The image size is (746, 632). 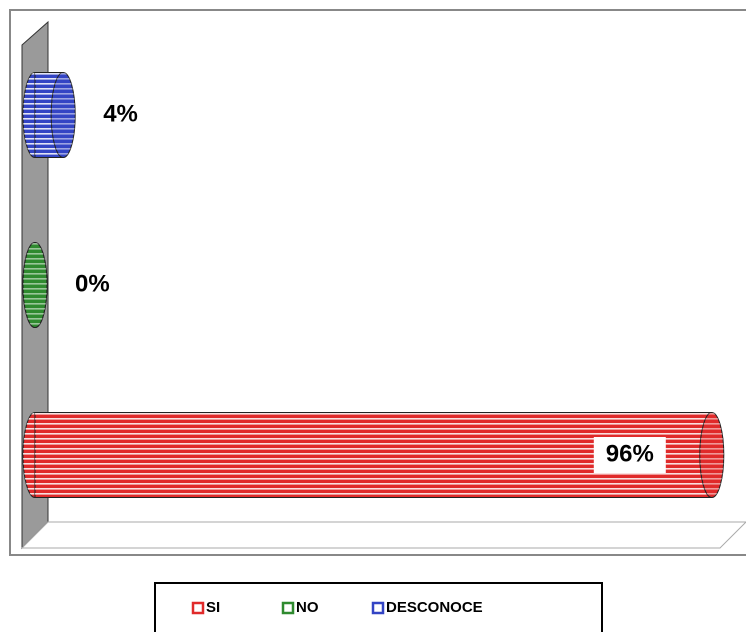 I want to click on legend-label: DESCONOCE, so click(x=434, y=607).